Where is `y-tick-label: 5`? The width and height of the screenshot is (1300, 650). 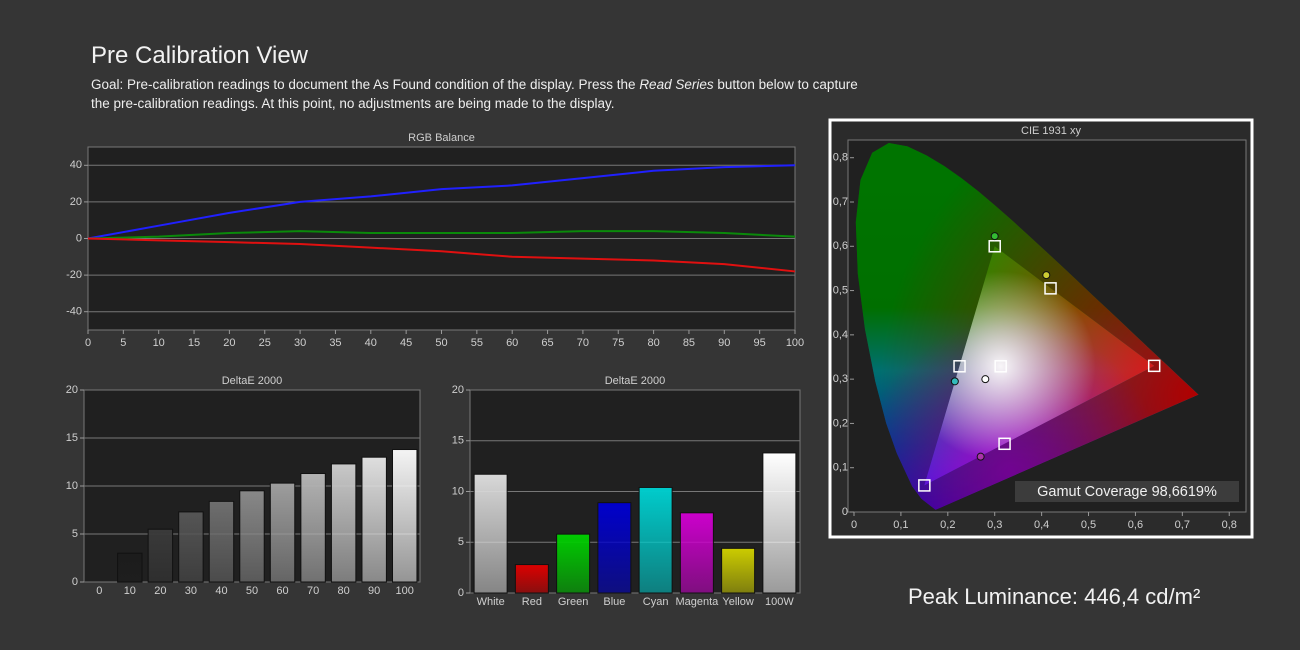 y-tick-label: 5 is located at coordinates (75, 534).